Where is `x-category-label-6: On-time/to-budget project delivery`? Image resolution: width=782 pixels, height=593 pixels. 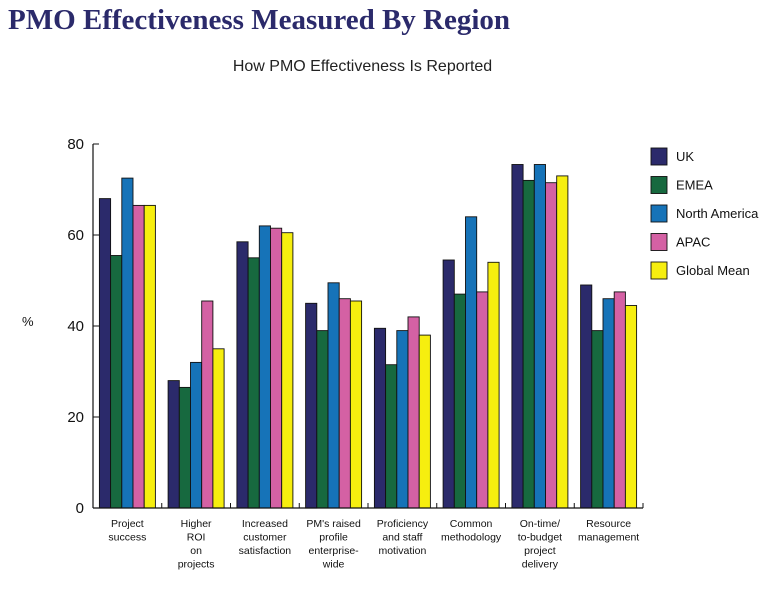 x-category-label-6: On-time/to-budget project delivery is located at coordinates (540, 544).